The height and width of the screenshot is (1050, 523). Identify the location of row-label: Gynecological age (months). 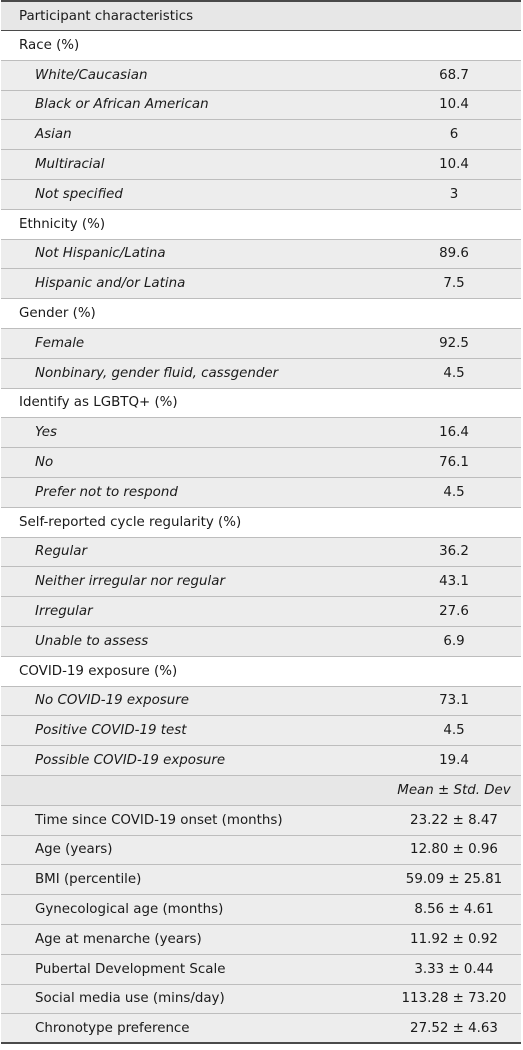
(129, 909).